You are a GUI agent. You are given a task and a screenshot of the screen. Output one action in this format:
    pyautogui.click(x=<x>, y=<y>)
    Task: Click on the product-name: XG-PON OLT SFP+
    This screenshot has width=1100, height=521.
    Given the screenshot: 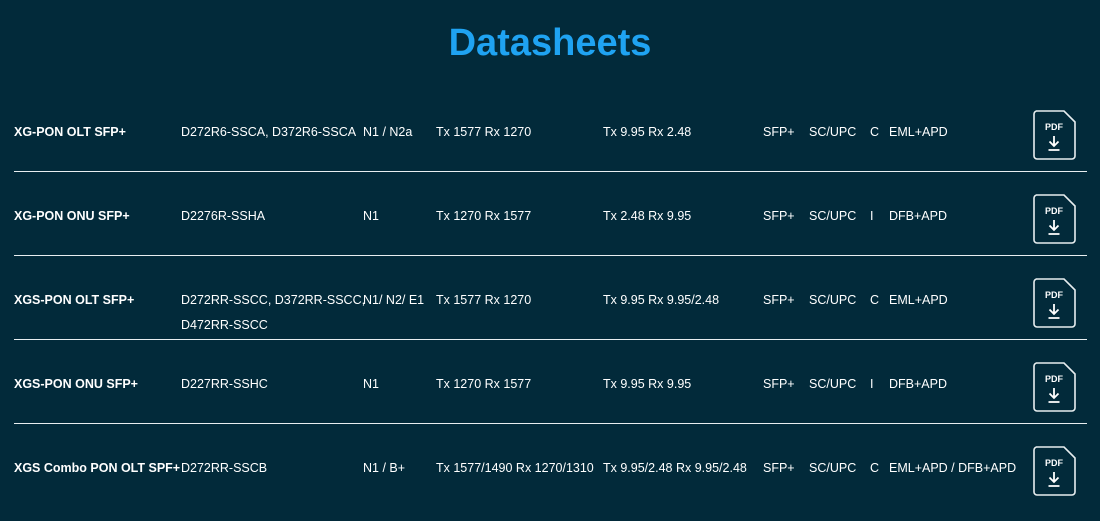 What is the action you would take?
    pyautogui.click(x=70, y=132)
    